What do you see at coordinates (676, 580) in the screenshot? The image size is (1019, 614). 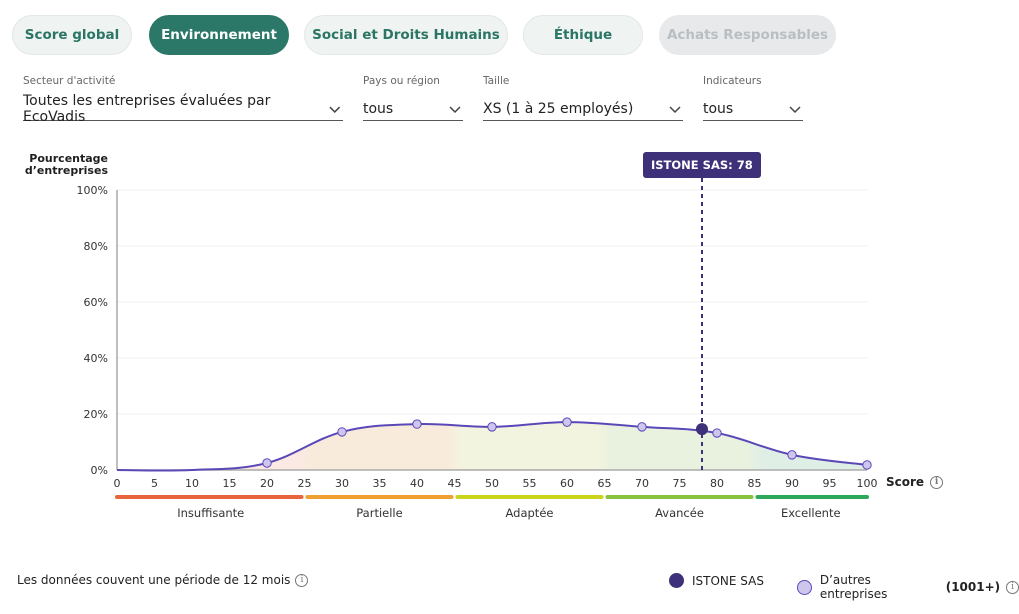 I see `legend-dot-istone` at bounding box center [676, 580].